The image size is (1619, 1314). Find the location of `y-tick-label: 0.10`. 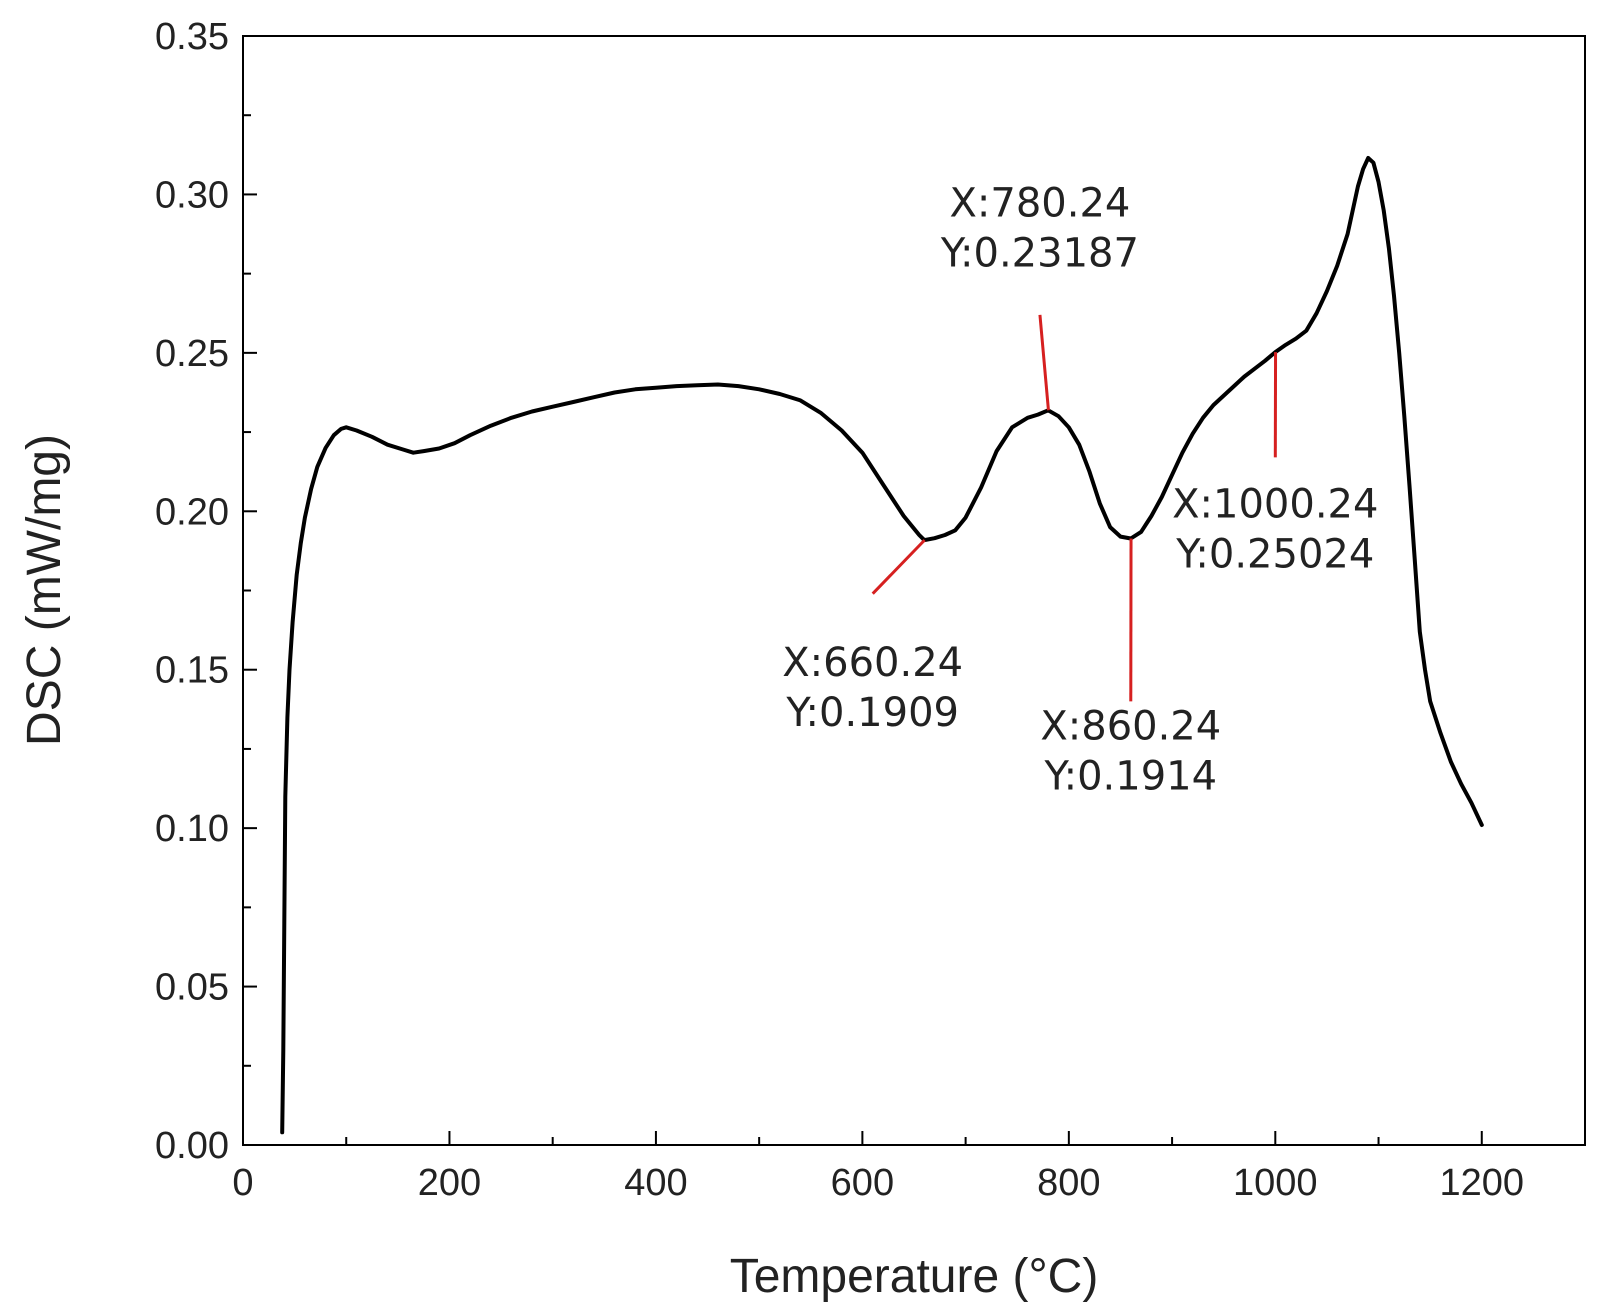

y-tick-label: 0.10 is located at coordinates (192, 829).